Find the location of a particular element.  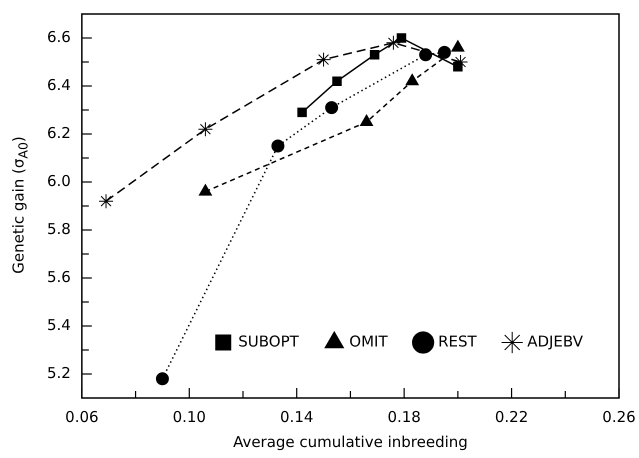

legend-label: ADJEBV is located at coordinates (555, 341).